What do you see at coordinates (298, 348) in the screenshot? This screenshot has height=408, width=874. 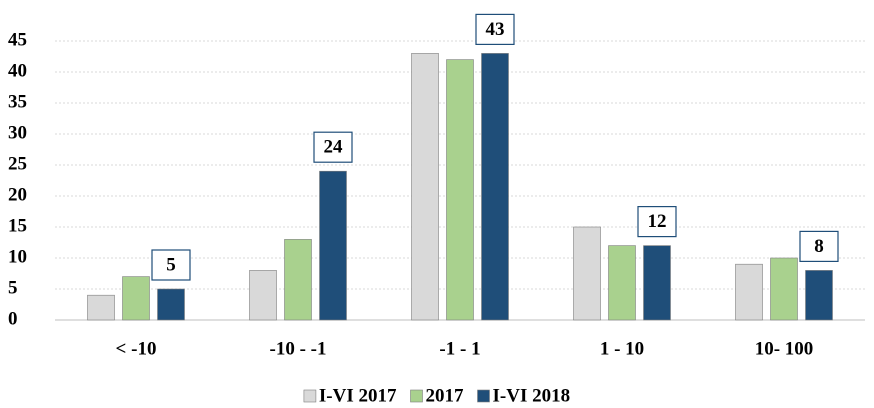 I see `x-tick-label: -10 - -1` at bounding box center [298, 348].